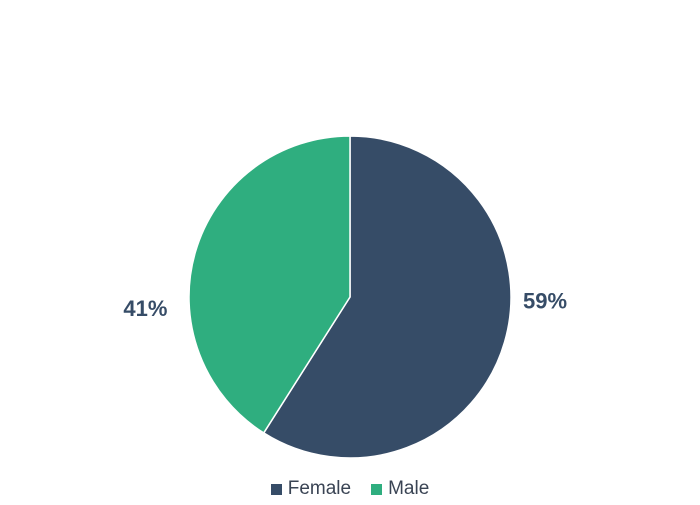 This screenshot has width=700, height=505. What do you see at coordinates (145, 308) in the screenshot?
I see `data-label-male: 41%` at bounding box center [145, 308].